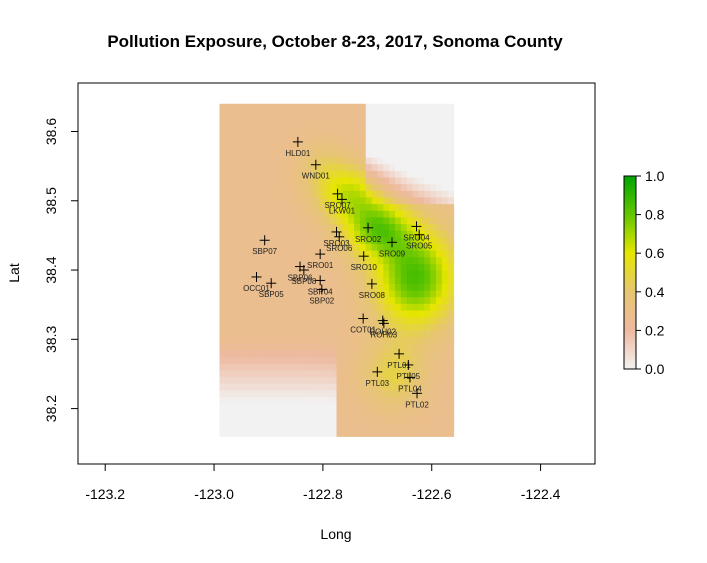 This screenshot has width=707, height=563. What do you see at coordinates (417, 398) in the screenshot?
I see `station-marker: PTL02` at bounding box center [417, 398].